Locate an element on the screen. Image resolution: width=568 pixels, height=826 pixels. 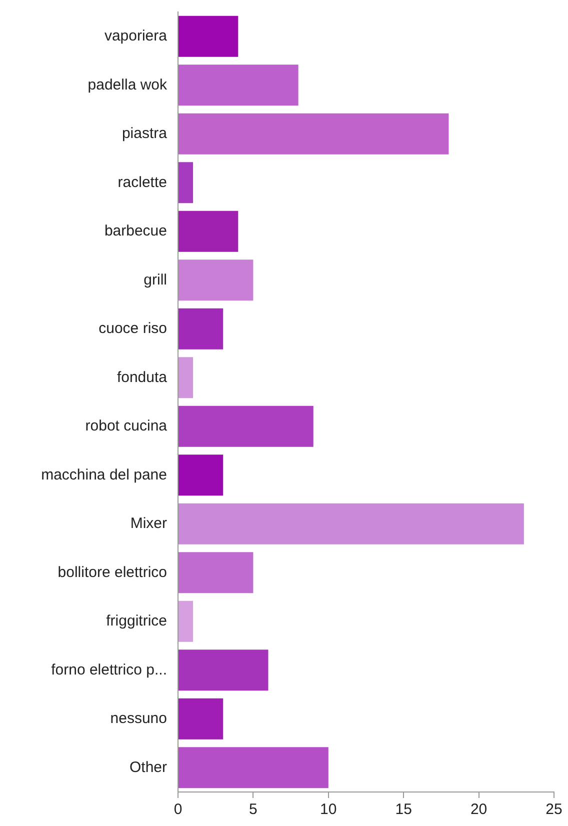
y-tick-label: macchina del pane is located at coordinates (104, 475).